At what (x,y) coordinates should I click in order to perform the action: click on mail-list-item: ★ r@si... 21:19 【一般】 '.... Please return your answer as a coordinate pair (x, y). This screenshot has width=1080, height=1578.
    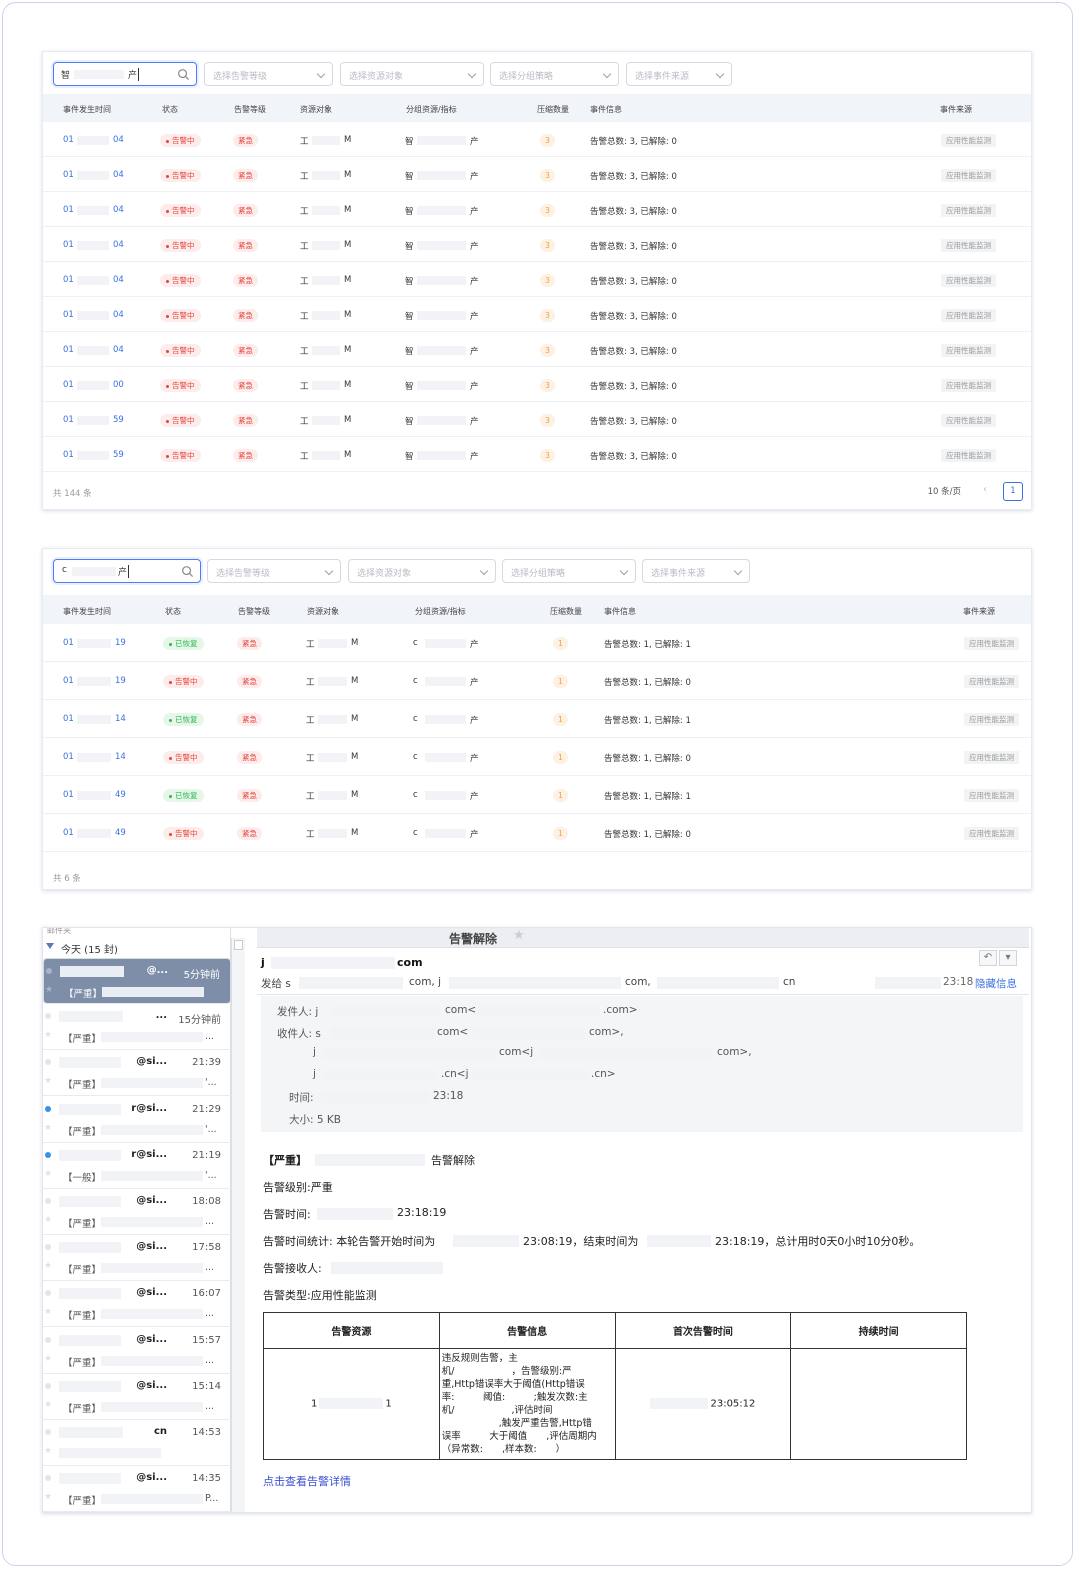
    Looking at the image, I should click on (137, 1166).